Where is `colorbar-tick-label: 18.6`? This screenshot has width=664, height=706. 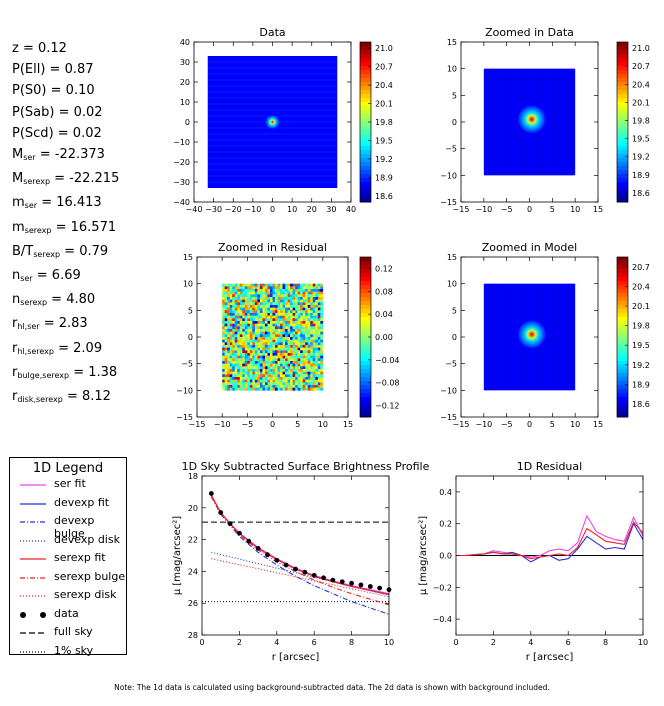
colorbar-tick-label: 18.6 is located at coordinates (641, 193).